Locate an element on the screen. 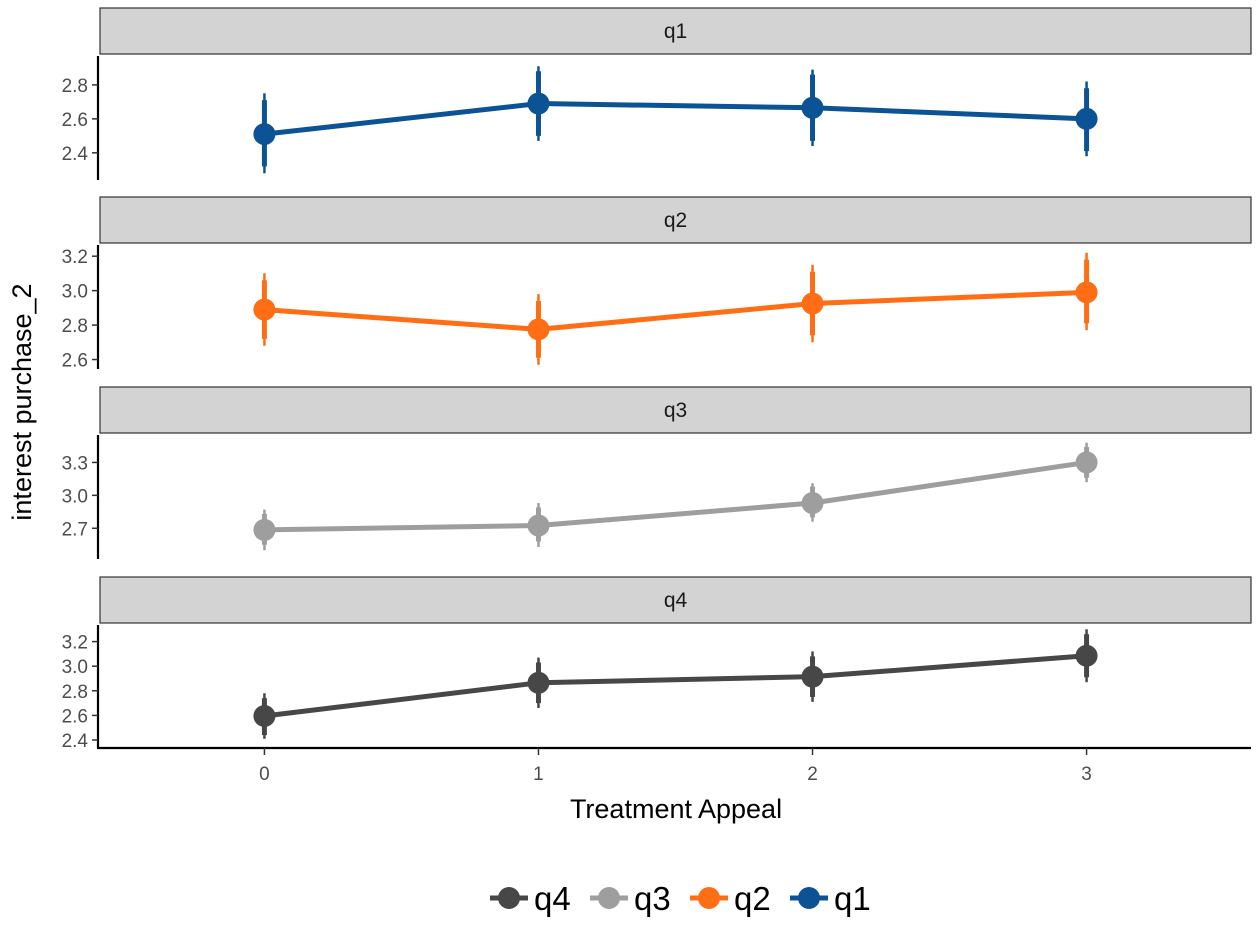  legend-item-q4: q4 is located at coordinates (530, 898).